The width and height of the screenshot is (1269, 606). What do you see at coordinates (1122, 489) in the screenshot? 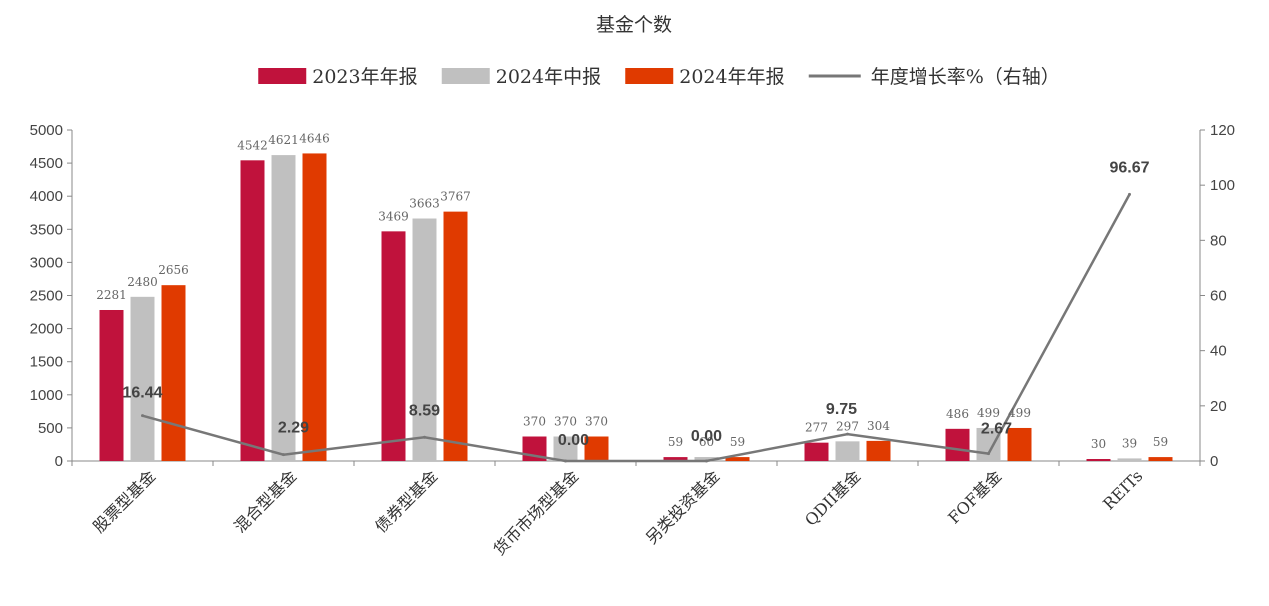
I see `category-label: REITs` at bounding box center [1122, 489].